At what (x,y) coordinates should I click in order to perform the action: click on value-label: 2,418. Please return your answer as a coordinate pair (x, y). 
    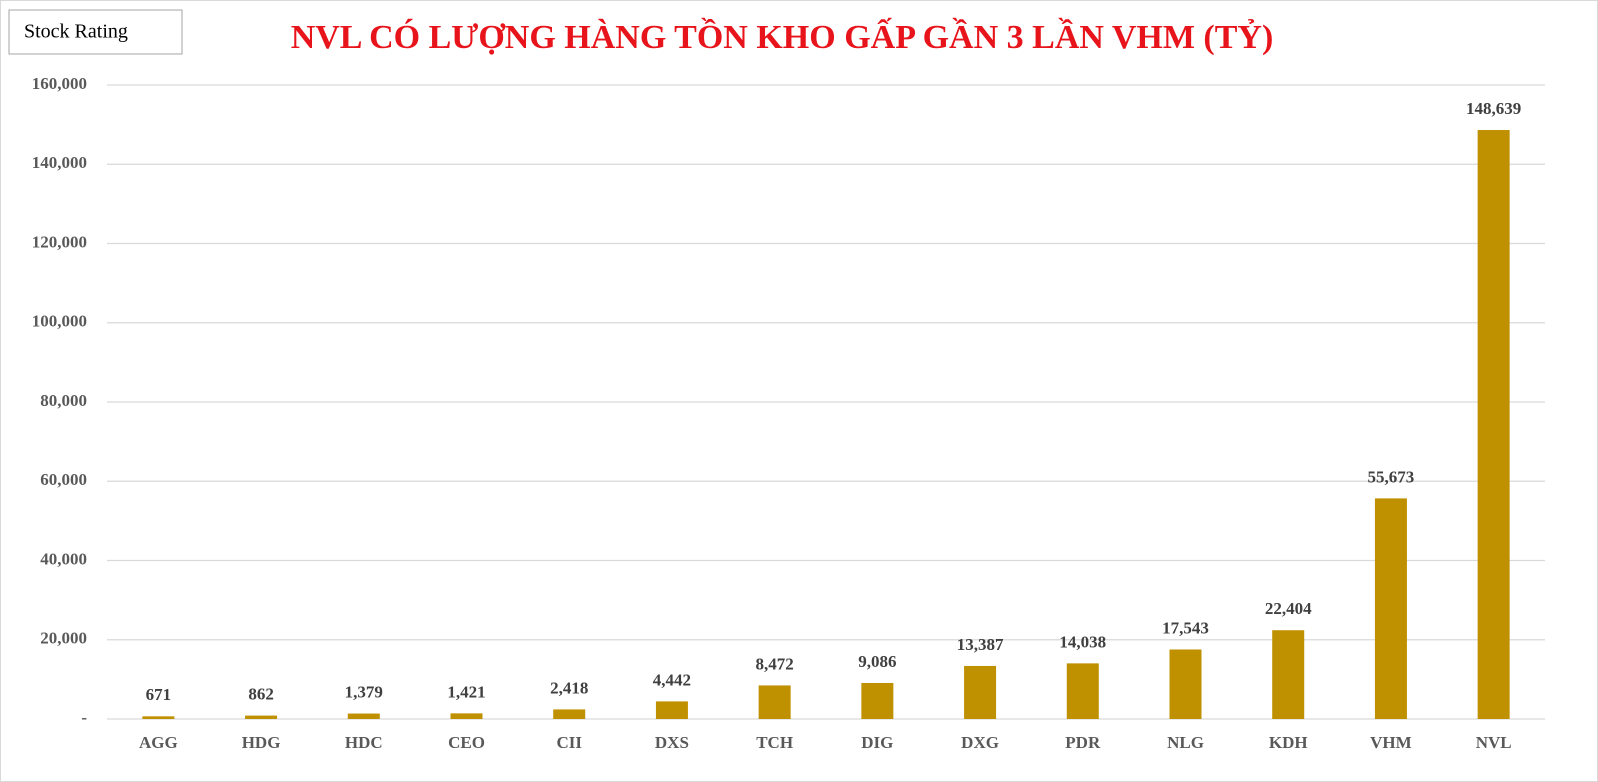
    Looking at the image, I should click on (569, 687).